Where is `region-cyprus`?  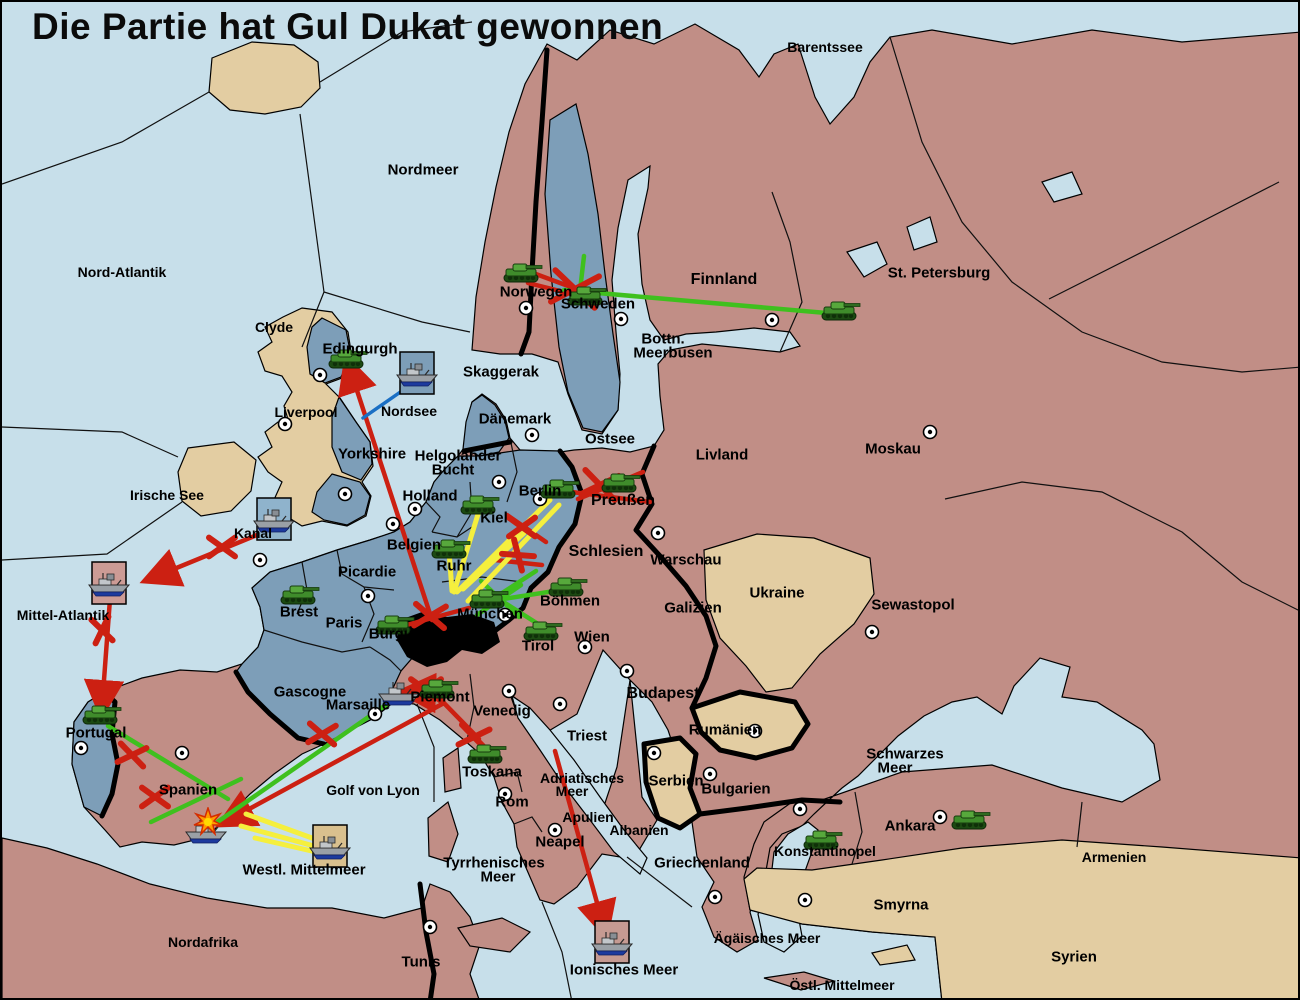
region-cyprus is located at coordinates (893, 955).